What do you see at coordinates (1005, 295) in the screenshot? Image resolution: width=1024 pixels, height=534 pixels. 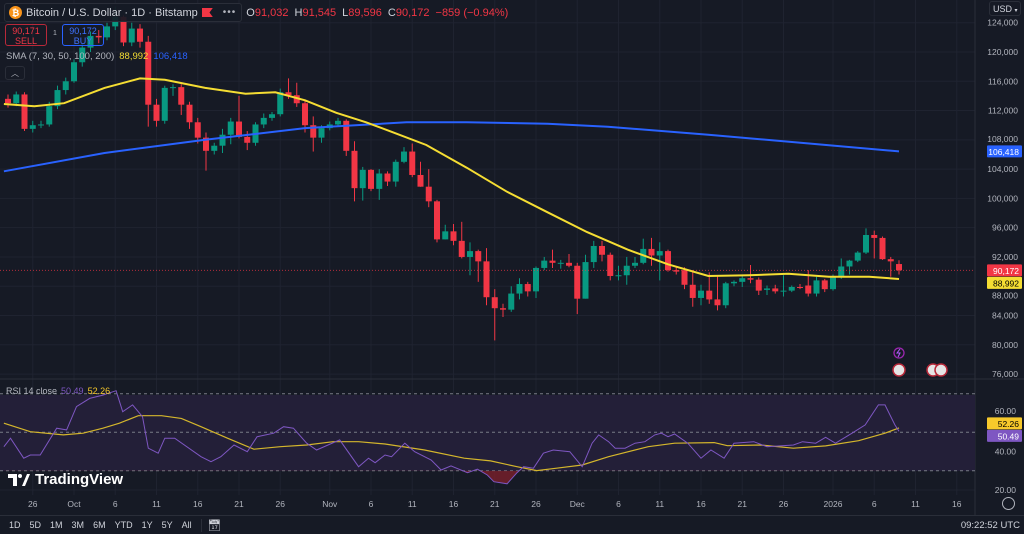 I see `price-tick-label: 88,000` at bounding box center [1005, 295].